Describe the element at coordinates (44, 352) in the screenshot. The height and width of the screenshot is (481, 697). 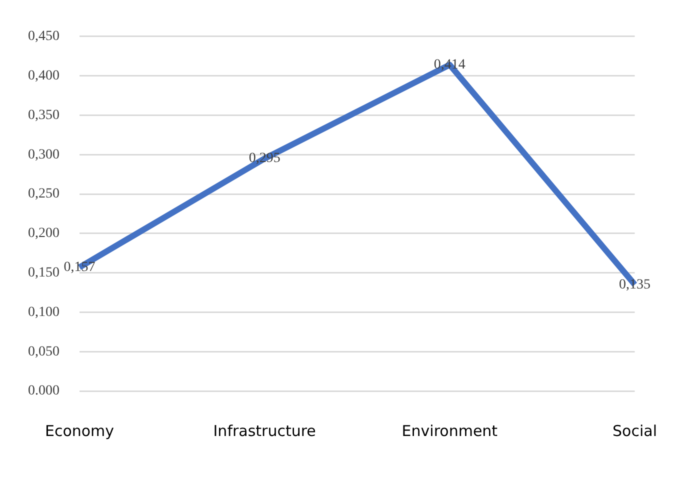
I see `y-tick-label: 0,050` at that location.